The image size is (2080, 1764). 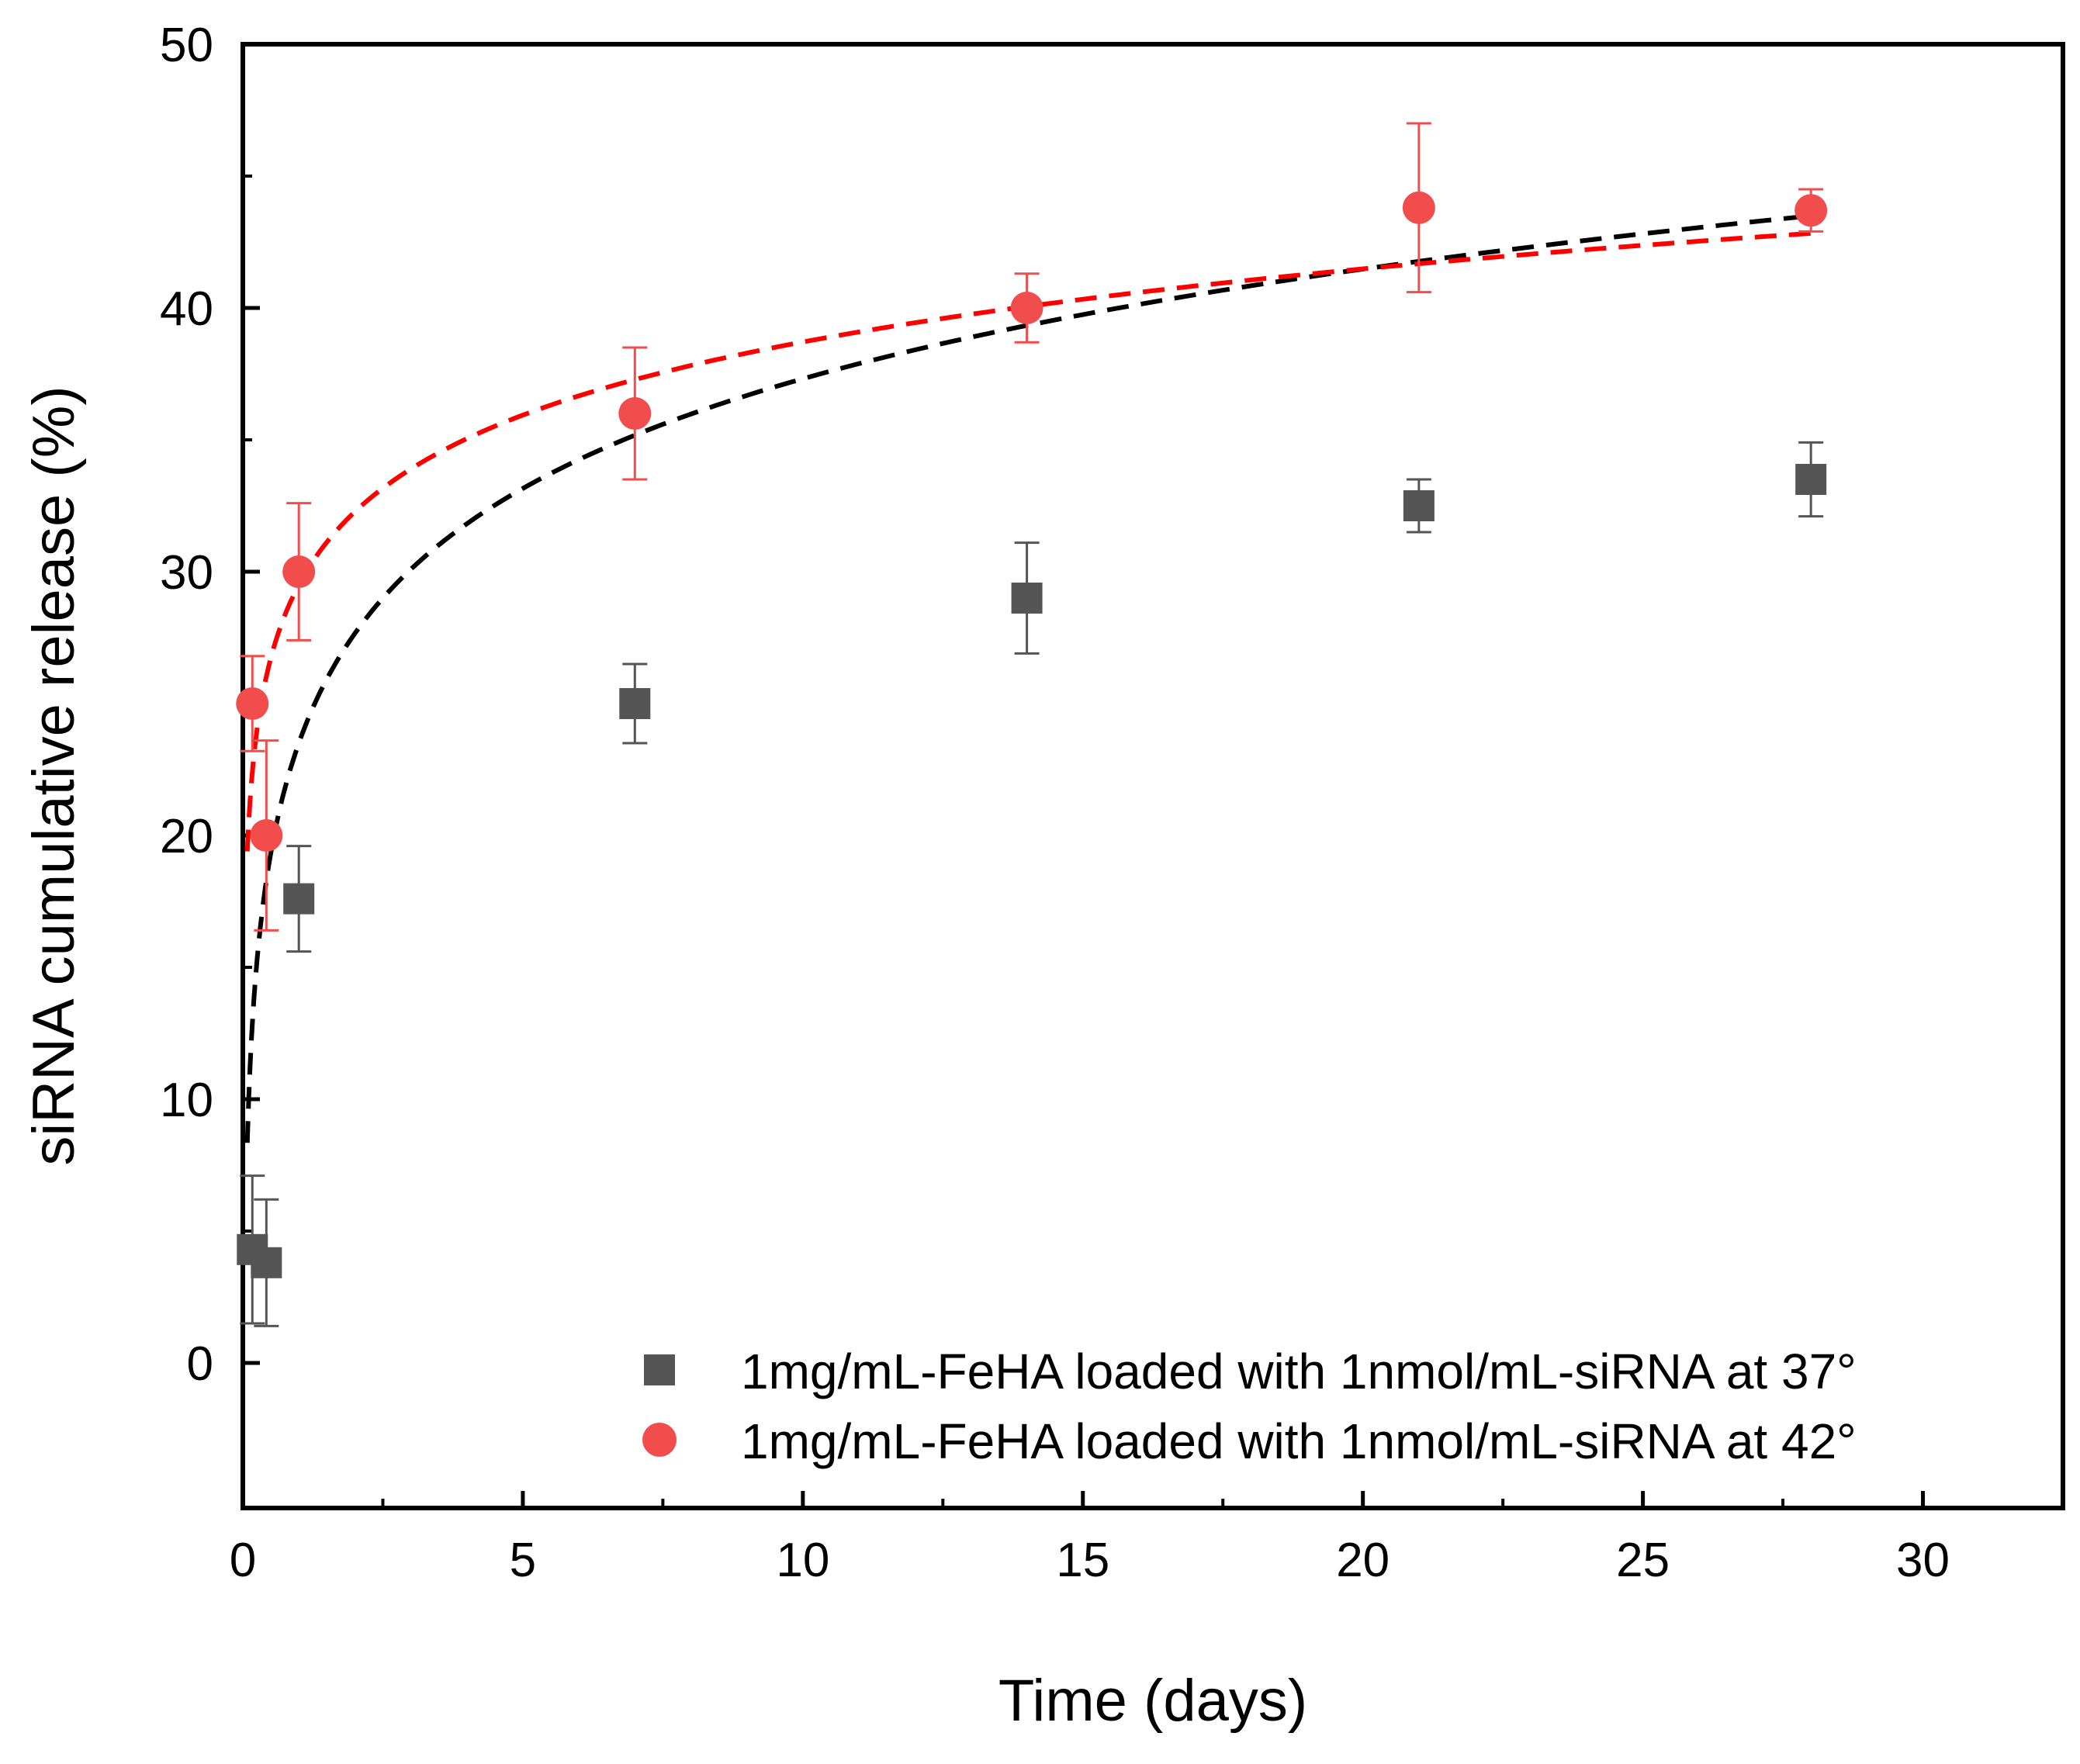 What do you see at coordinates (54, 775) in the screenshot?
I see `y-axis-title: siRNA cumulative release (%)` at bounding box center [54, 775].